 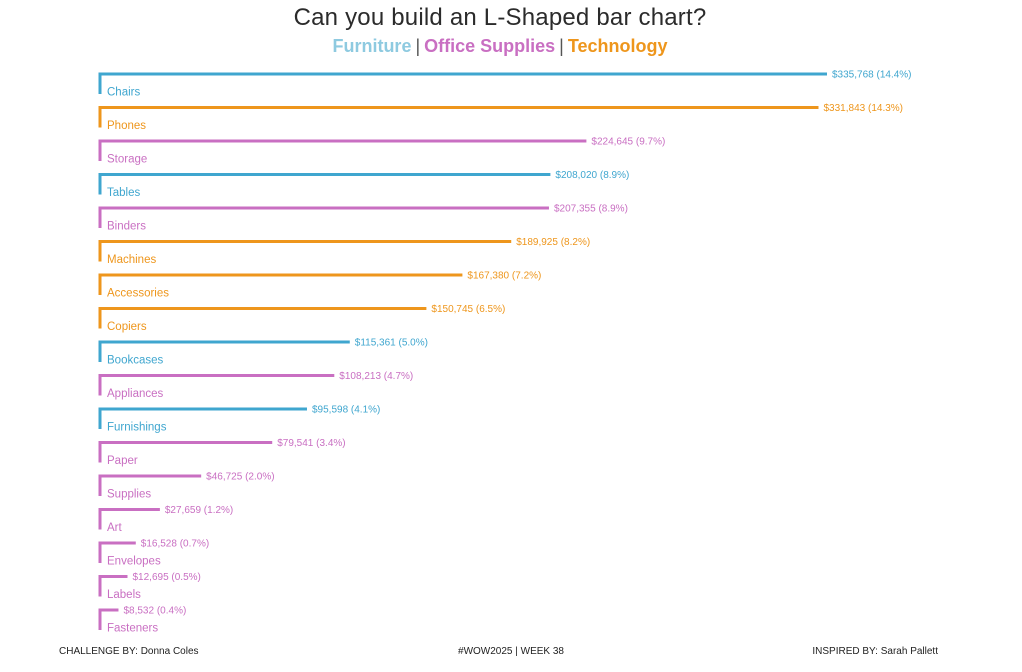 I want to click on bar-group-furnishings: $95,598 (4.1%) Furnishings, so click(x=239, y=419).